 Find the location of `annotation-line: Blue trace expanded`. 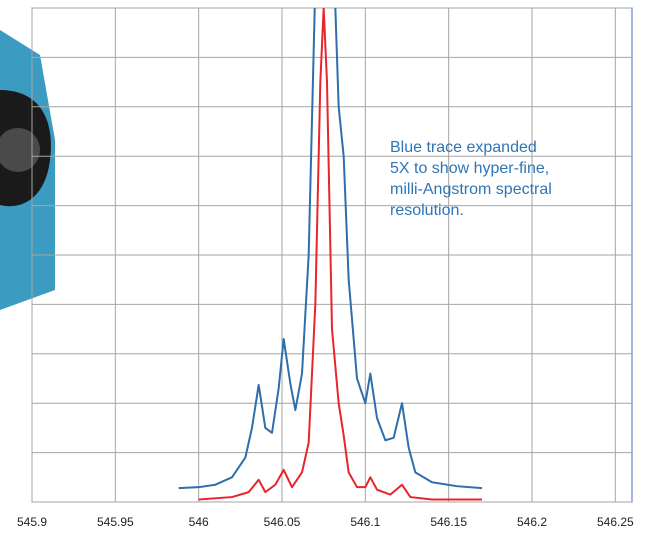

annotation-line: Blue trace expanded is located at coordinates (463, 147).